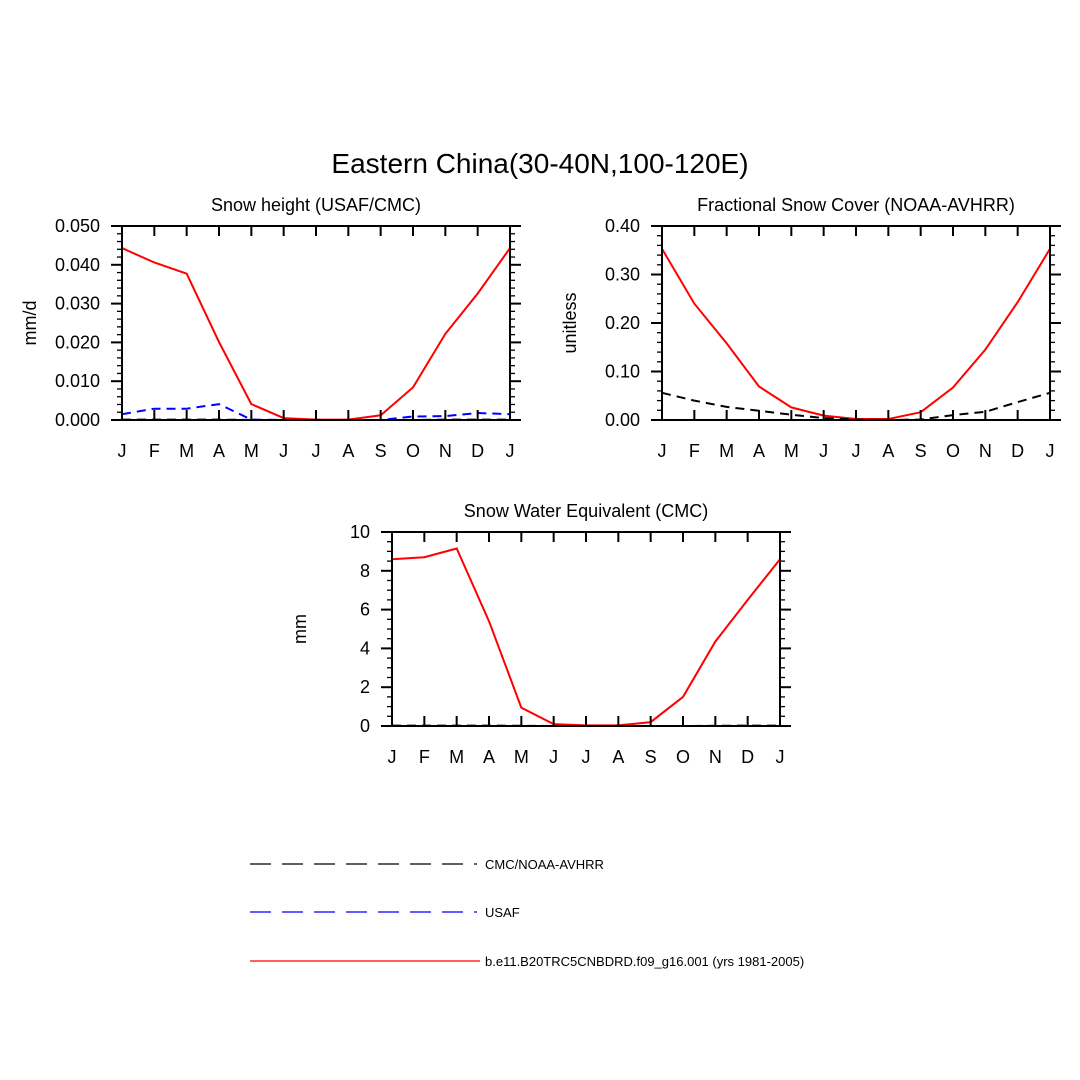 The image size is (1080, 1080). I want to click on y-tick-label: 0.30, so click(622, 275).